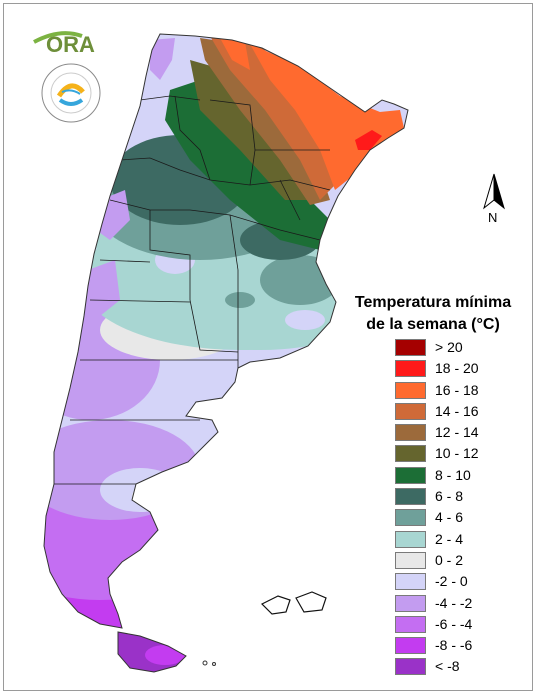  What do you see at coordinates (457, 389) in the screenshot?
I see `legend-label: 16 - 18` at bounding box center [457, 389].